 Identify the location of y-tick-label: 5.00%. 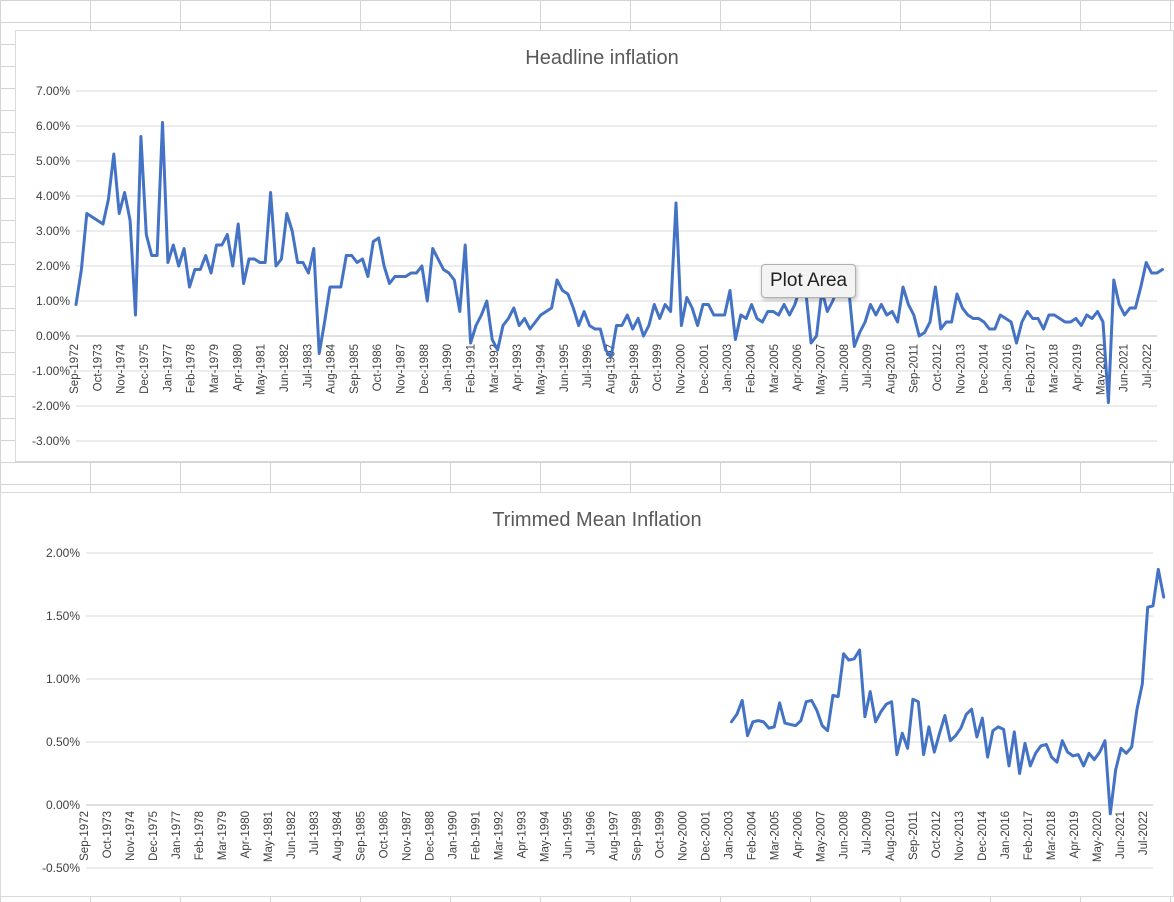
(53, 161).